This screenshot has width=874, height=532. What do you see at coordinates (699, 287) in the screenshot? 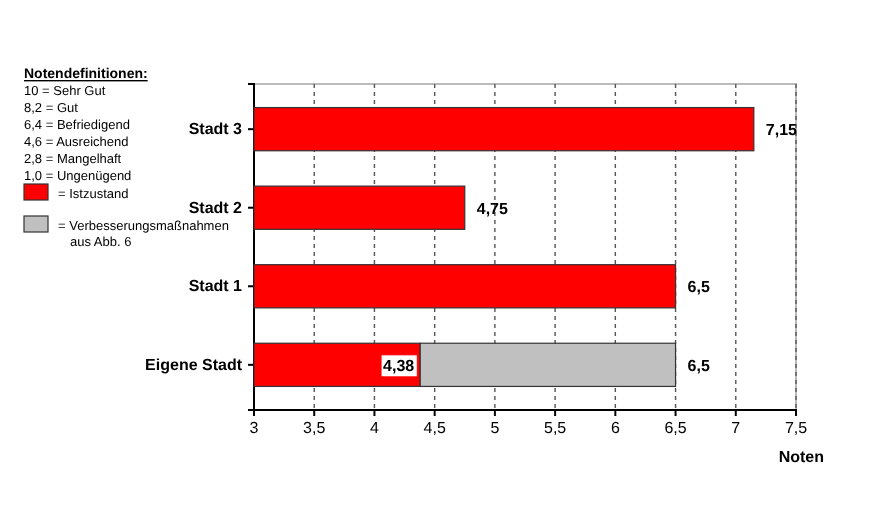
I see `data-label: 6,5` at bounding box center [699, 287].